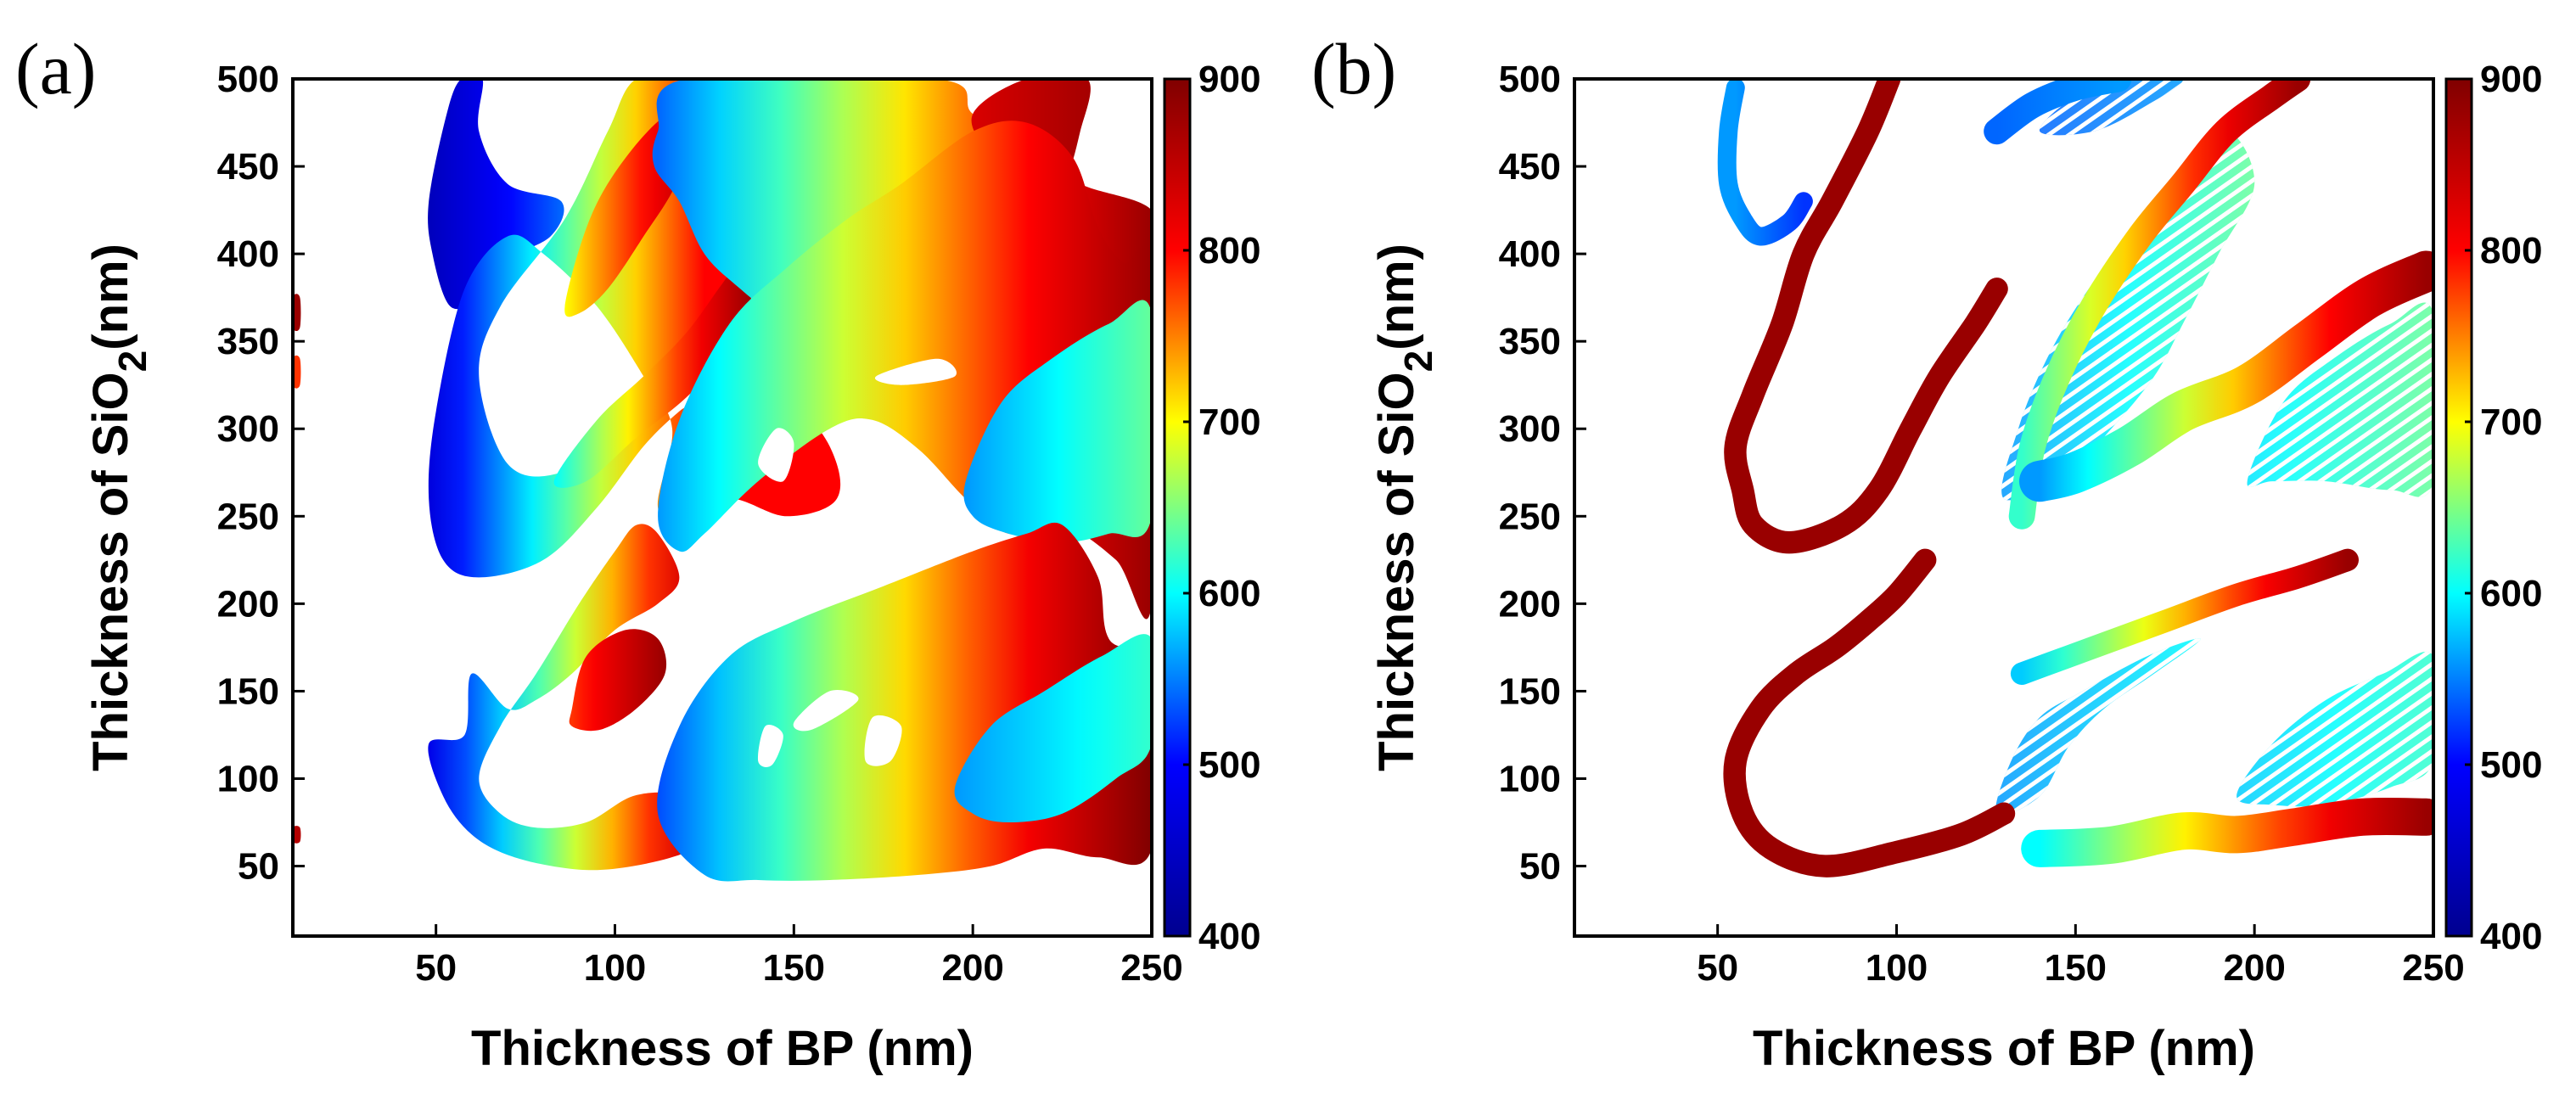  Describe the element at coordinates (1053, 728) in the screenshot. I see `region-lower-right-cyan` at that location.